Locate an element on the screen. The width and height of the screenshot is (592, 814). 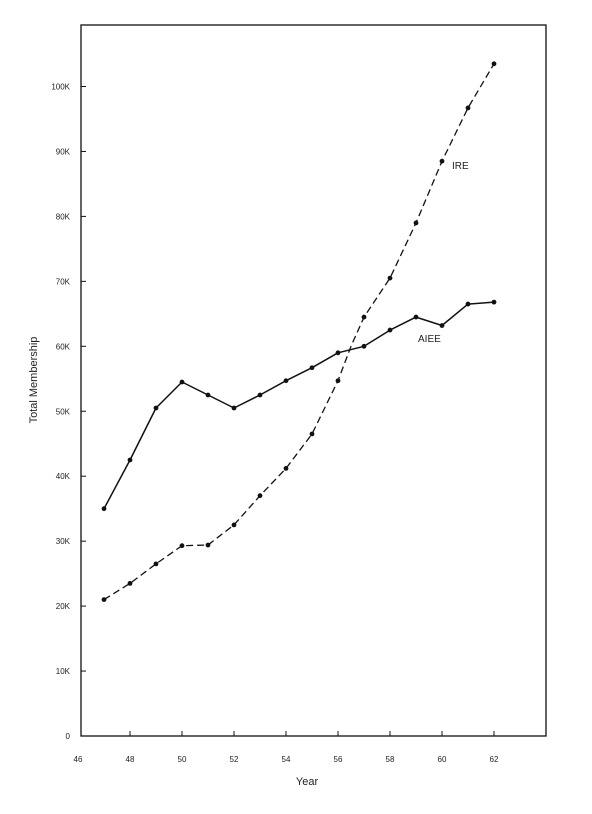
y-tick-label: 20K is located at coordinates (63, 606).